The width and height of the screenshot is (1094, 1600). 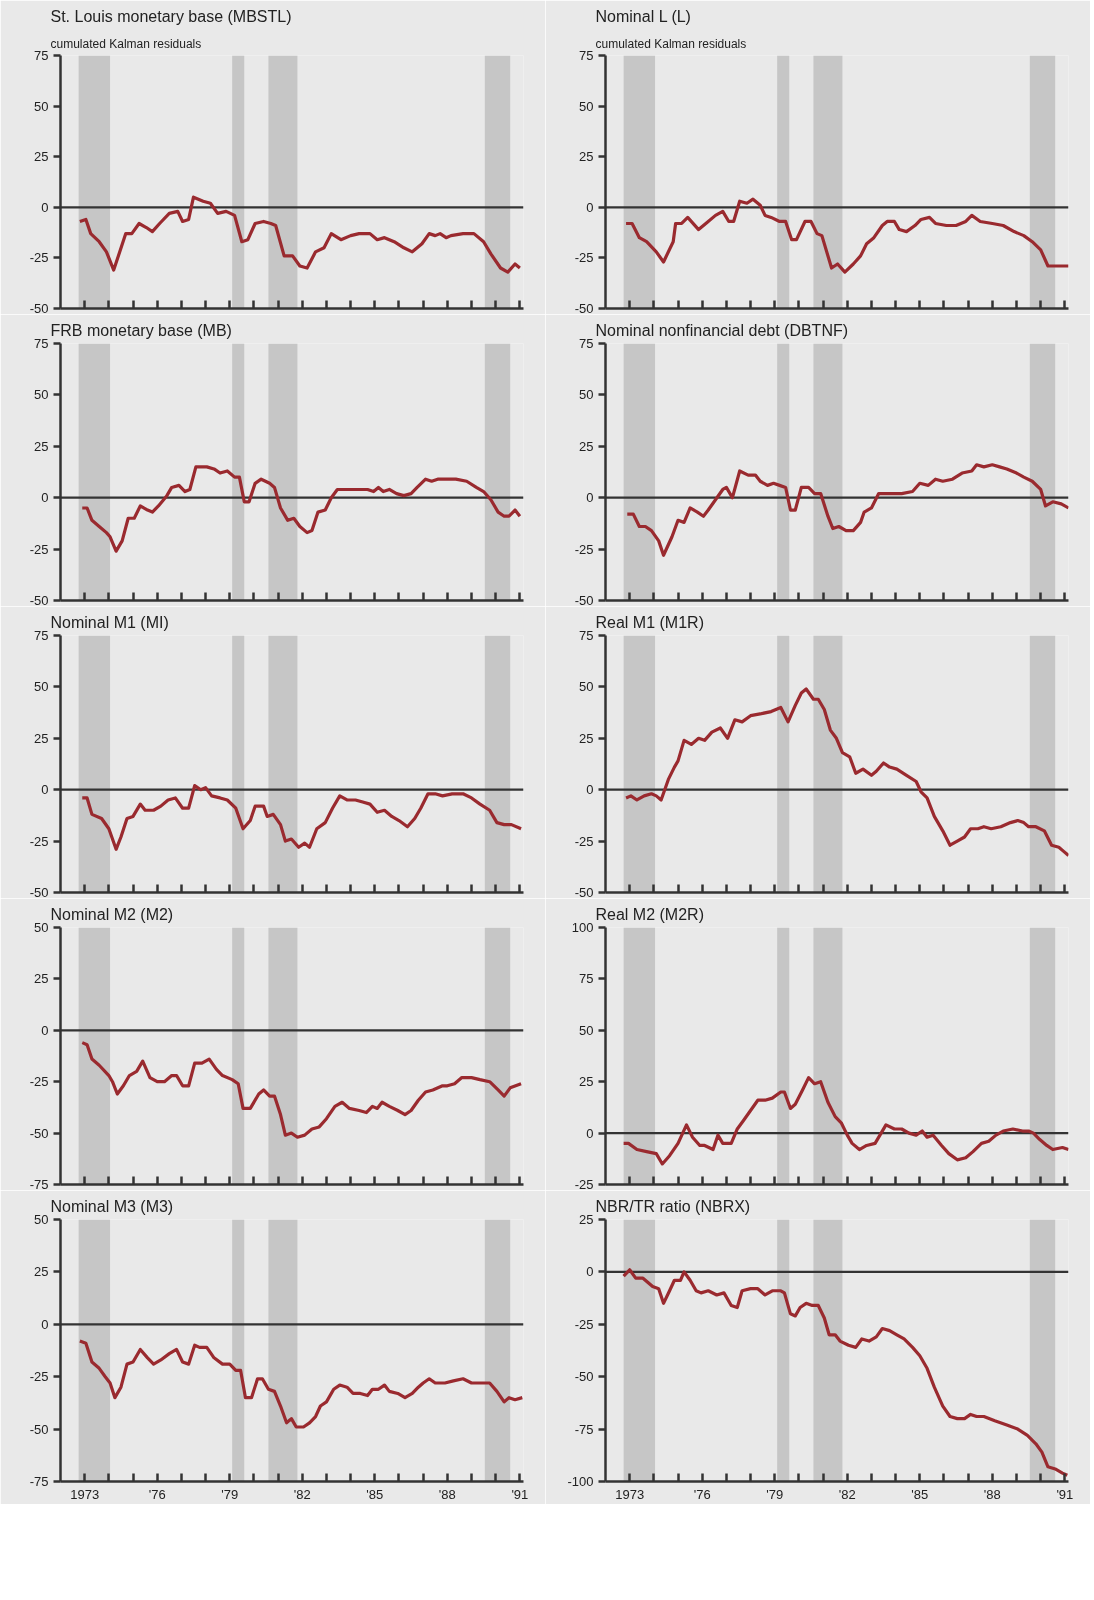 What do you see at coordinates (722, 330) in the screenshot?
I see `chart-title: Nominal nonfinancial debt (DBTNF)` at bounding box center [722, 330].